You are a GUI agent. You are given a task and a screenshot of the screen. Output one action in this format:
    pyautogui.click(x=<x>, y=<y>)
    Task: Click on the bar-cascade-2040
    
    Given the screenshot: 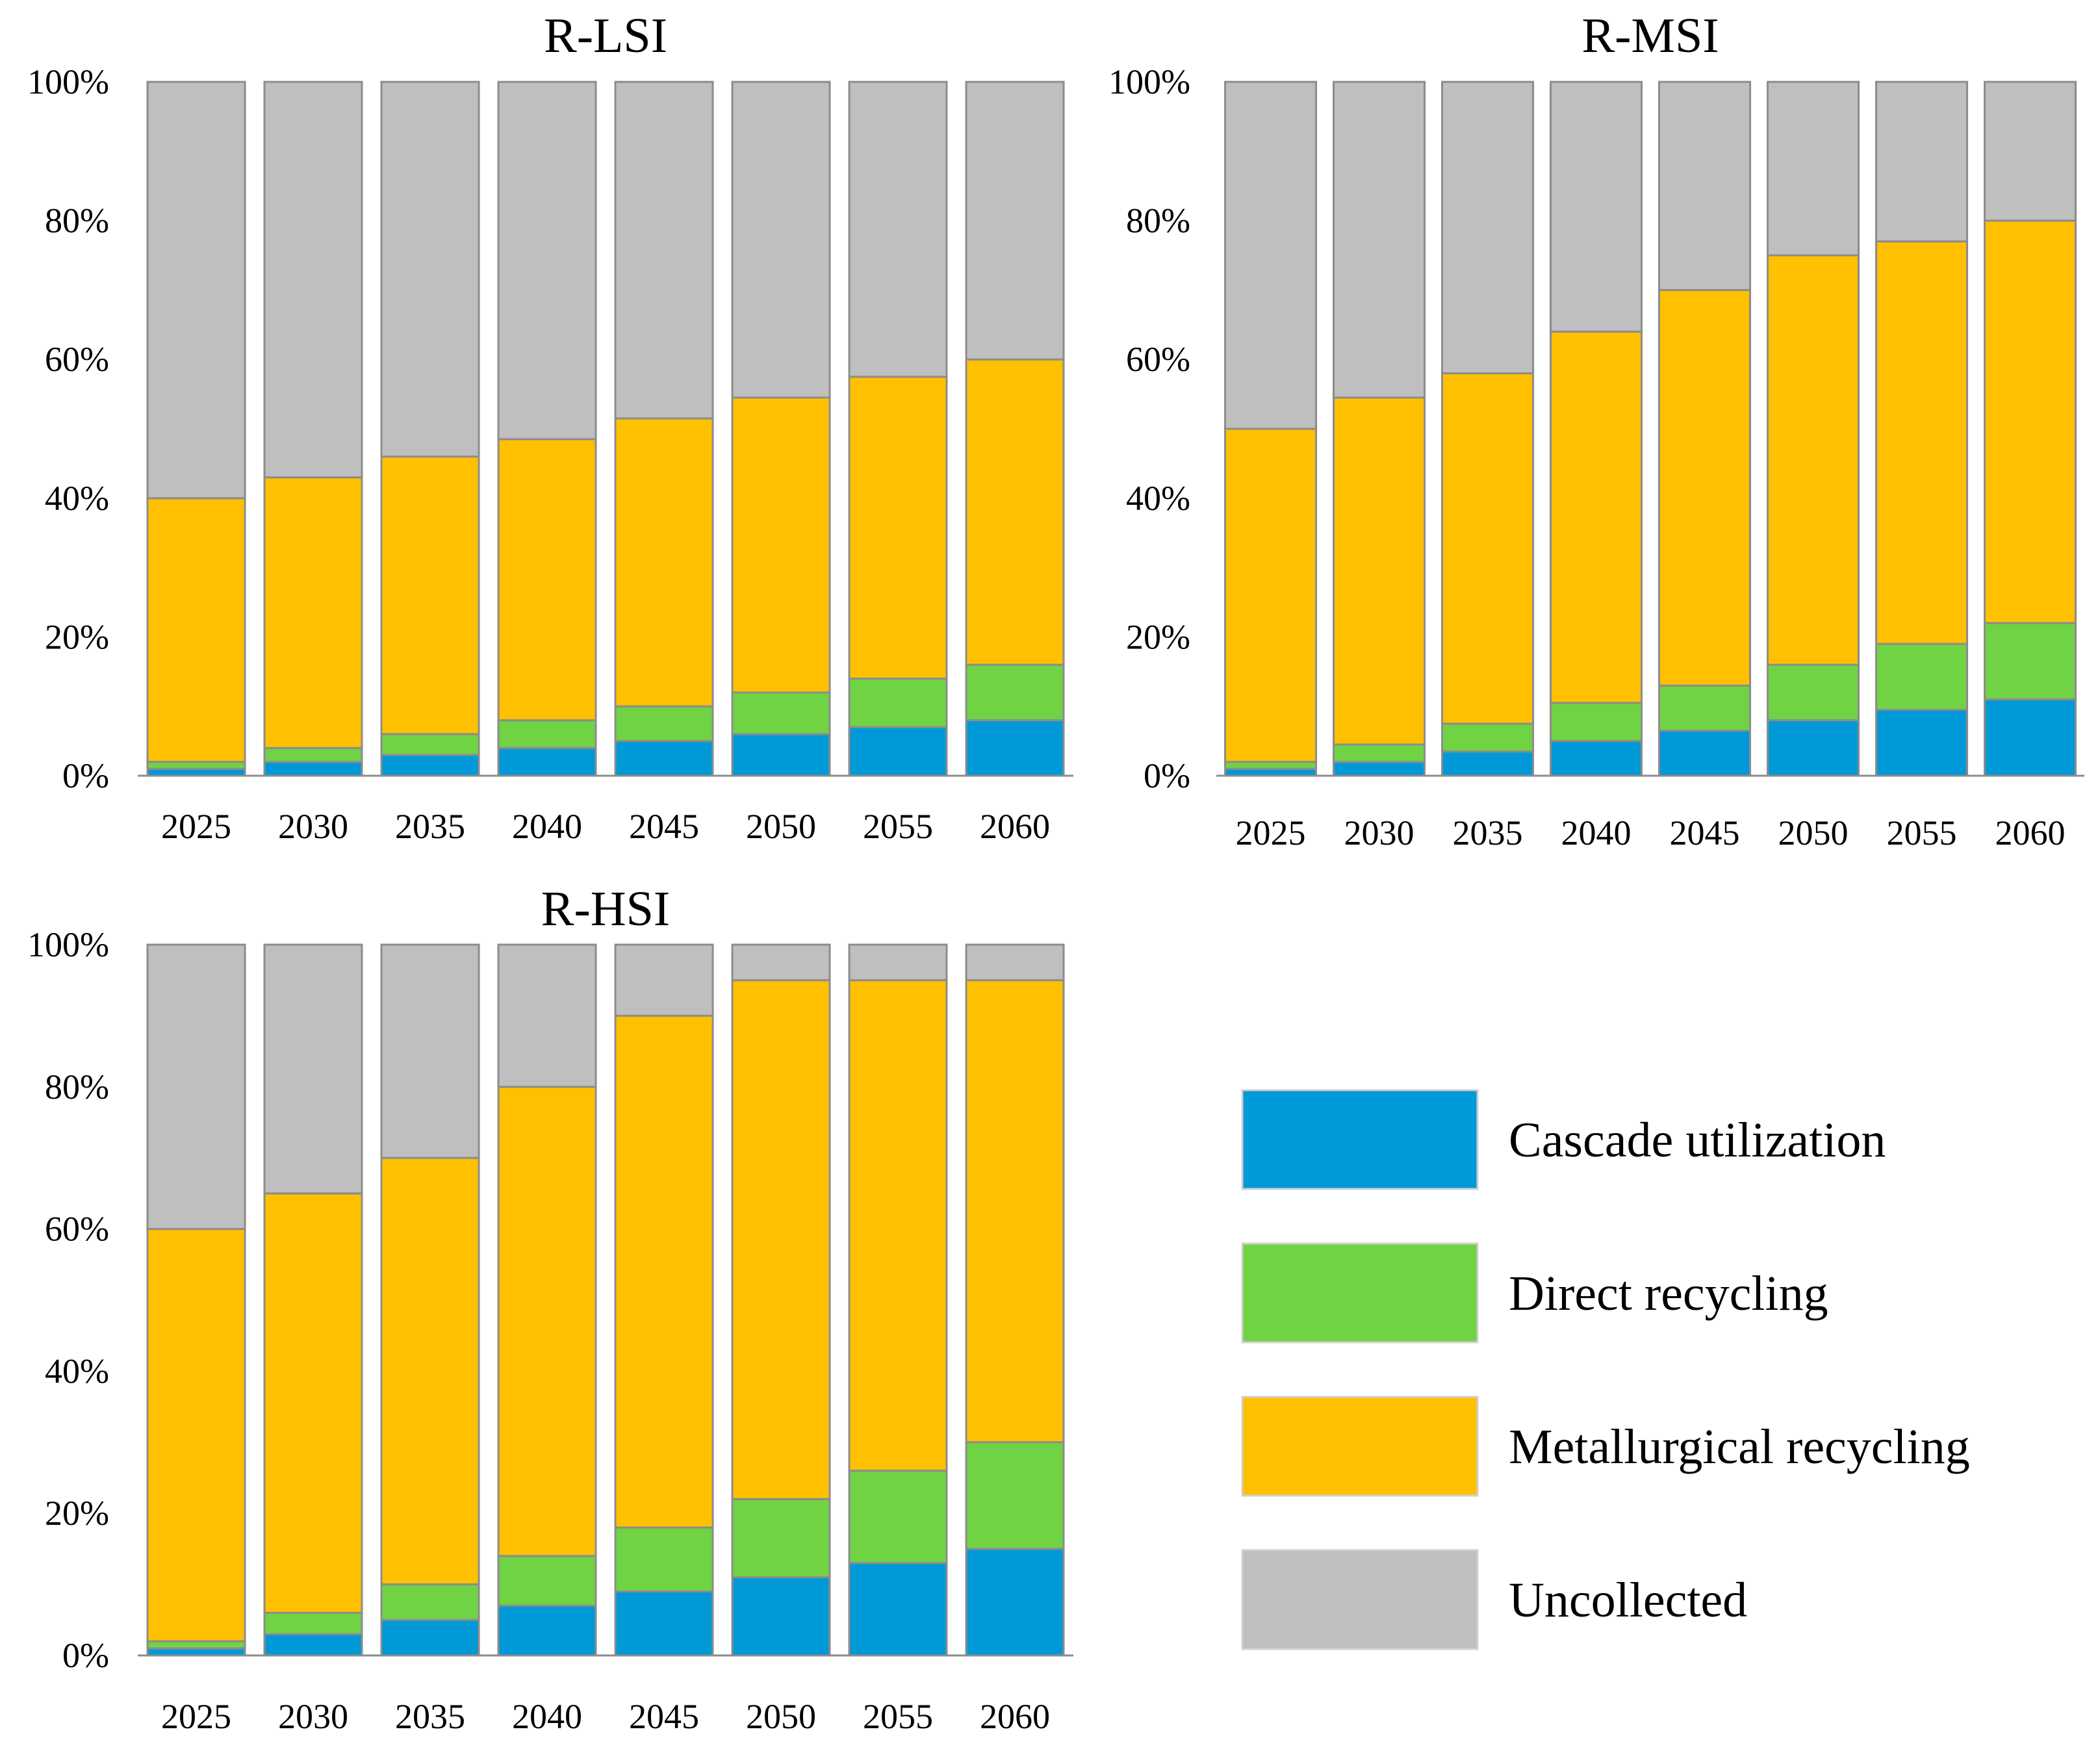 What is the action you would take?
    pyautogui.click(x=547, y=1630)
    